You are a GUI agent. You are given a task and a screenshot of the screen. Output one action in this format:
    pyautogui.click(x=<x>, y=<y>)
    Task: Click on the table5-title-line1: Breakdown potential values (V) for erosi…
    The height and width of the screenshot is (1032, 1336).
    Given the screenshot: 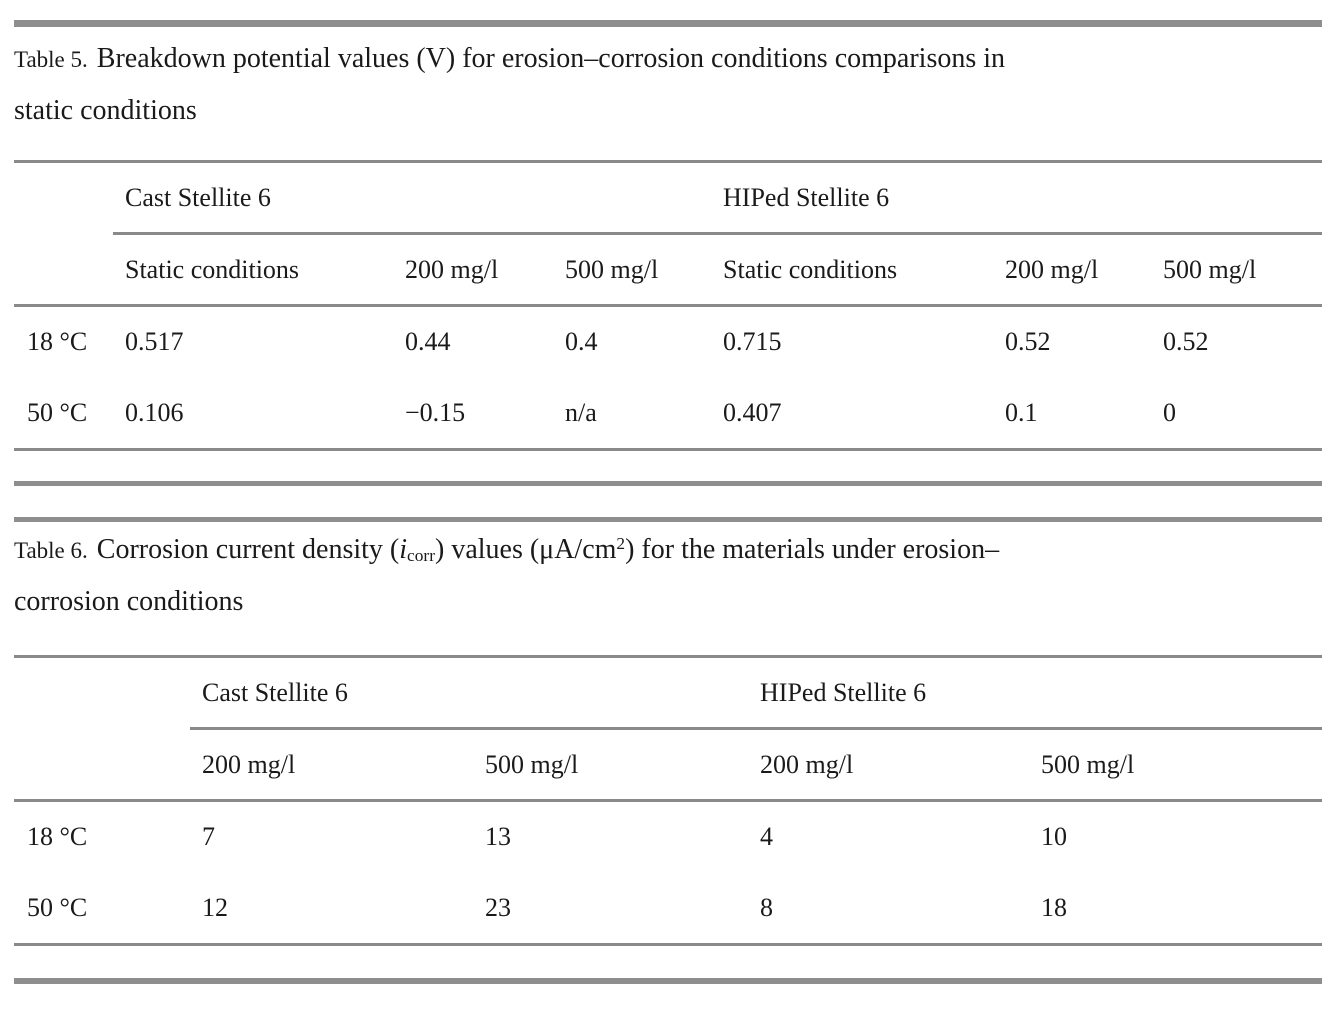 What is the action you would take?
    pyautogui.click(x=551, y=58)
    